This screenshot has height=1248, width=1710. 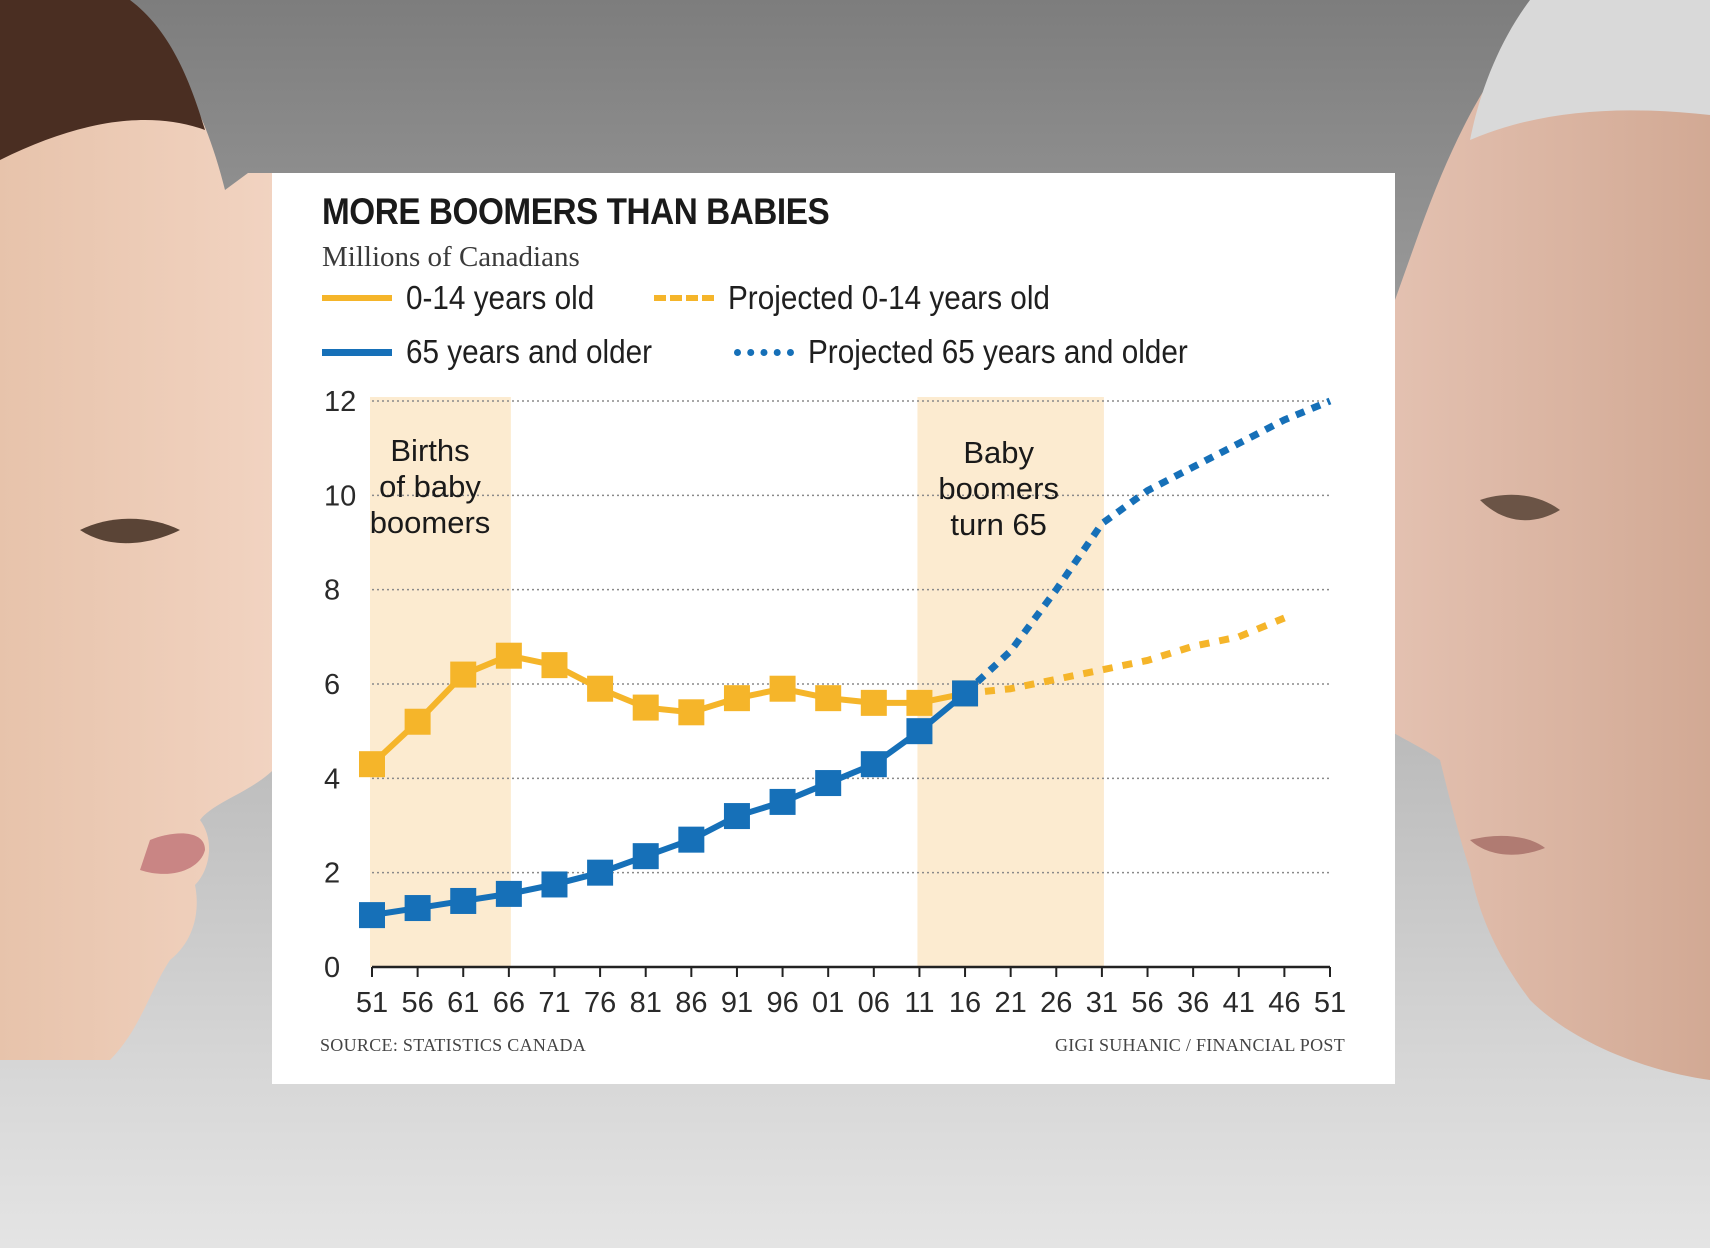 I want to click on legend-item-65-older: 65 years and older, so click(x=500, y=352).